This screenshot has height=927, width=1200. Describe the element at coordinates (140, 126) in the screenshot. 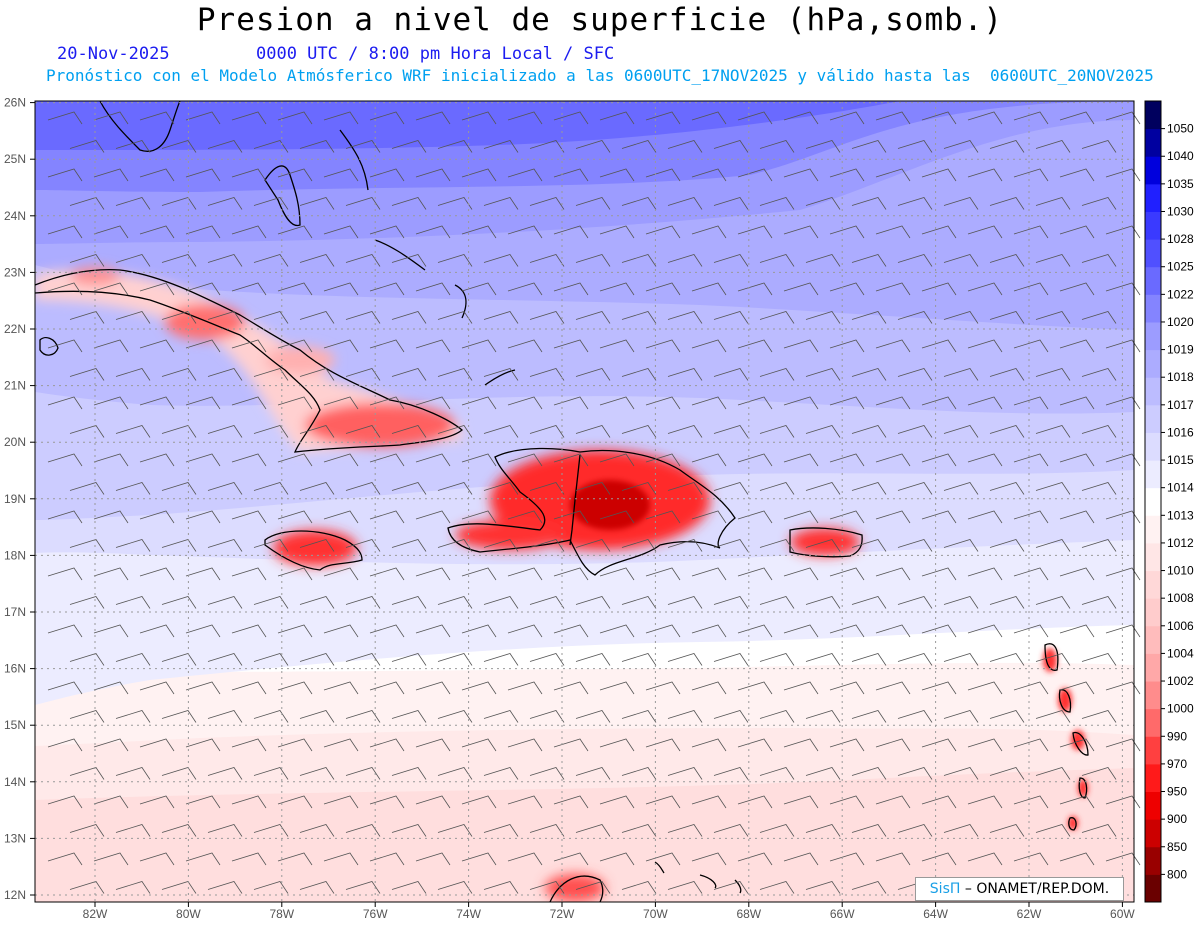

I see `florida-coast` at that location.